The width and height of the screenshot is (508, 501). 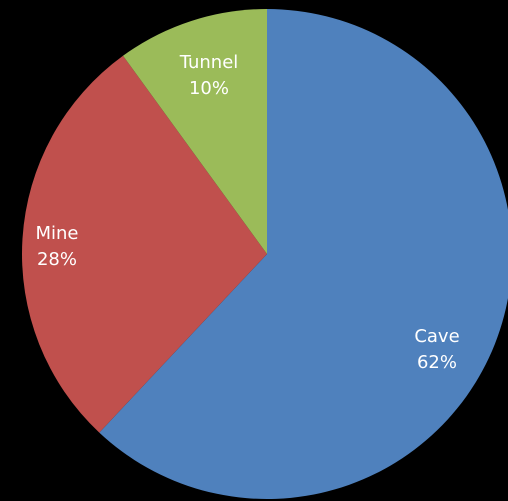 I want to click on slice-value-tunnel: 10%, so click(x=209, y=88).